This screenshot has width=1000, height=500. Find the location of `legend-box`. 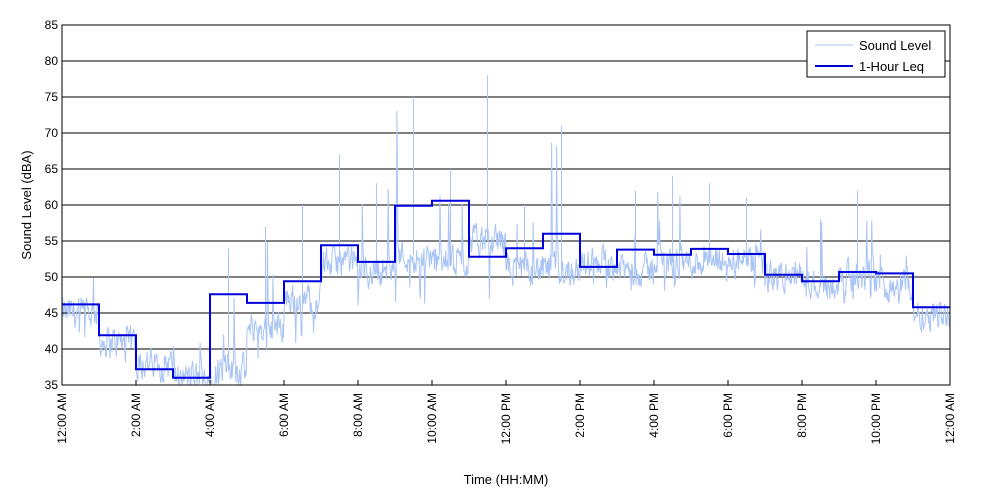

legend-box is located at coordinates (876, 54).